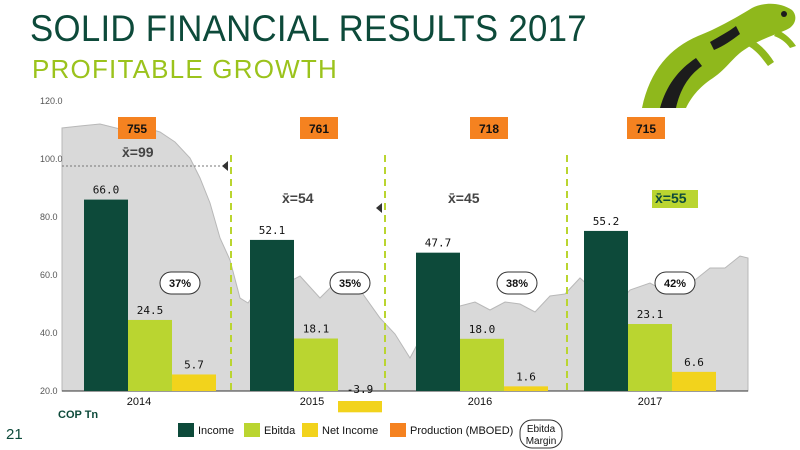 The height and width of the screenshot is (450, 800). Describe the element at coordinates (49, 275) in the screenshot. I see `y-tick-label: 60.0` at that location.